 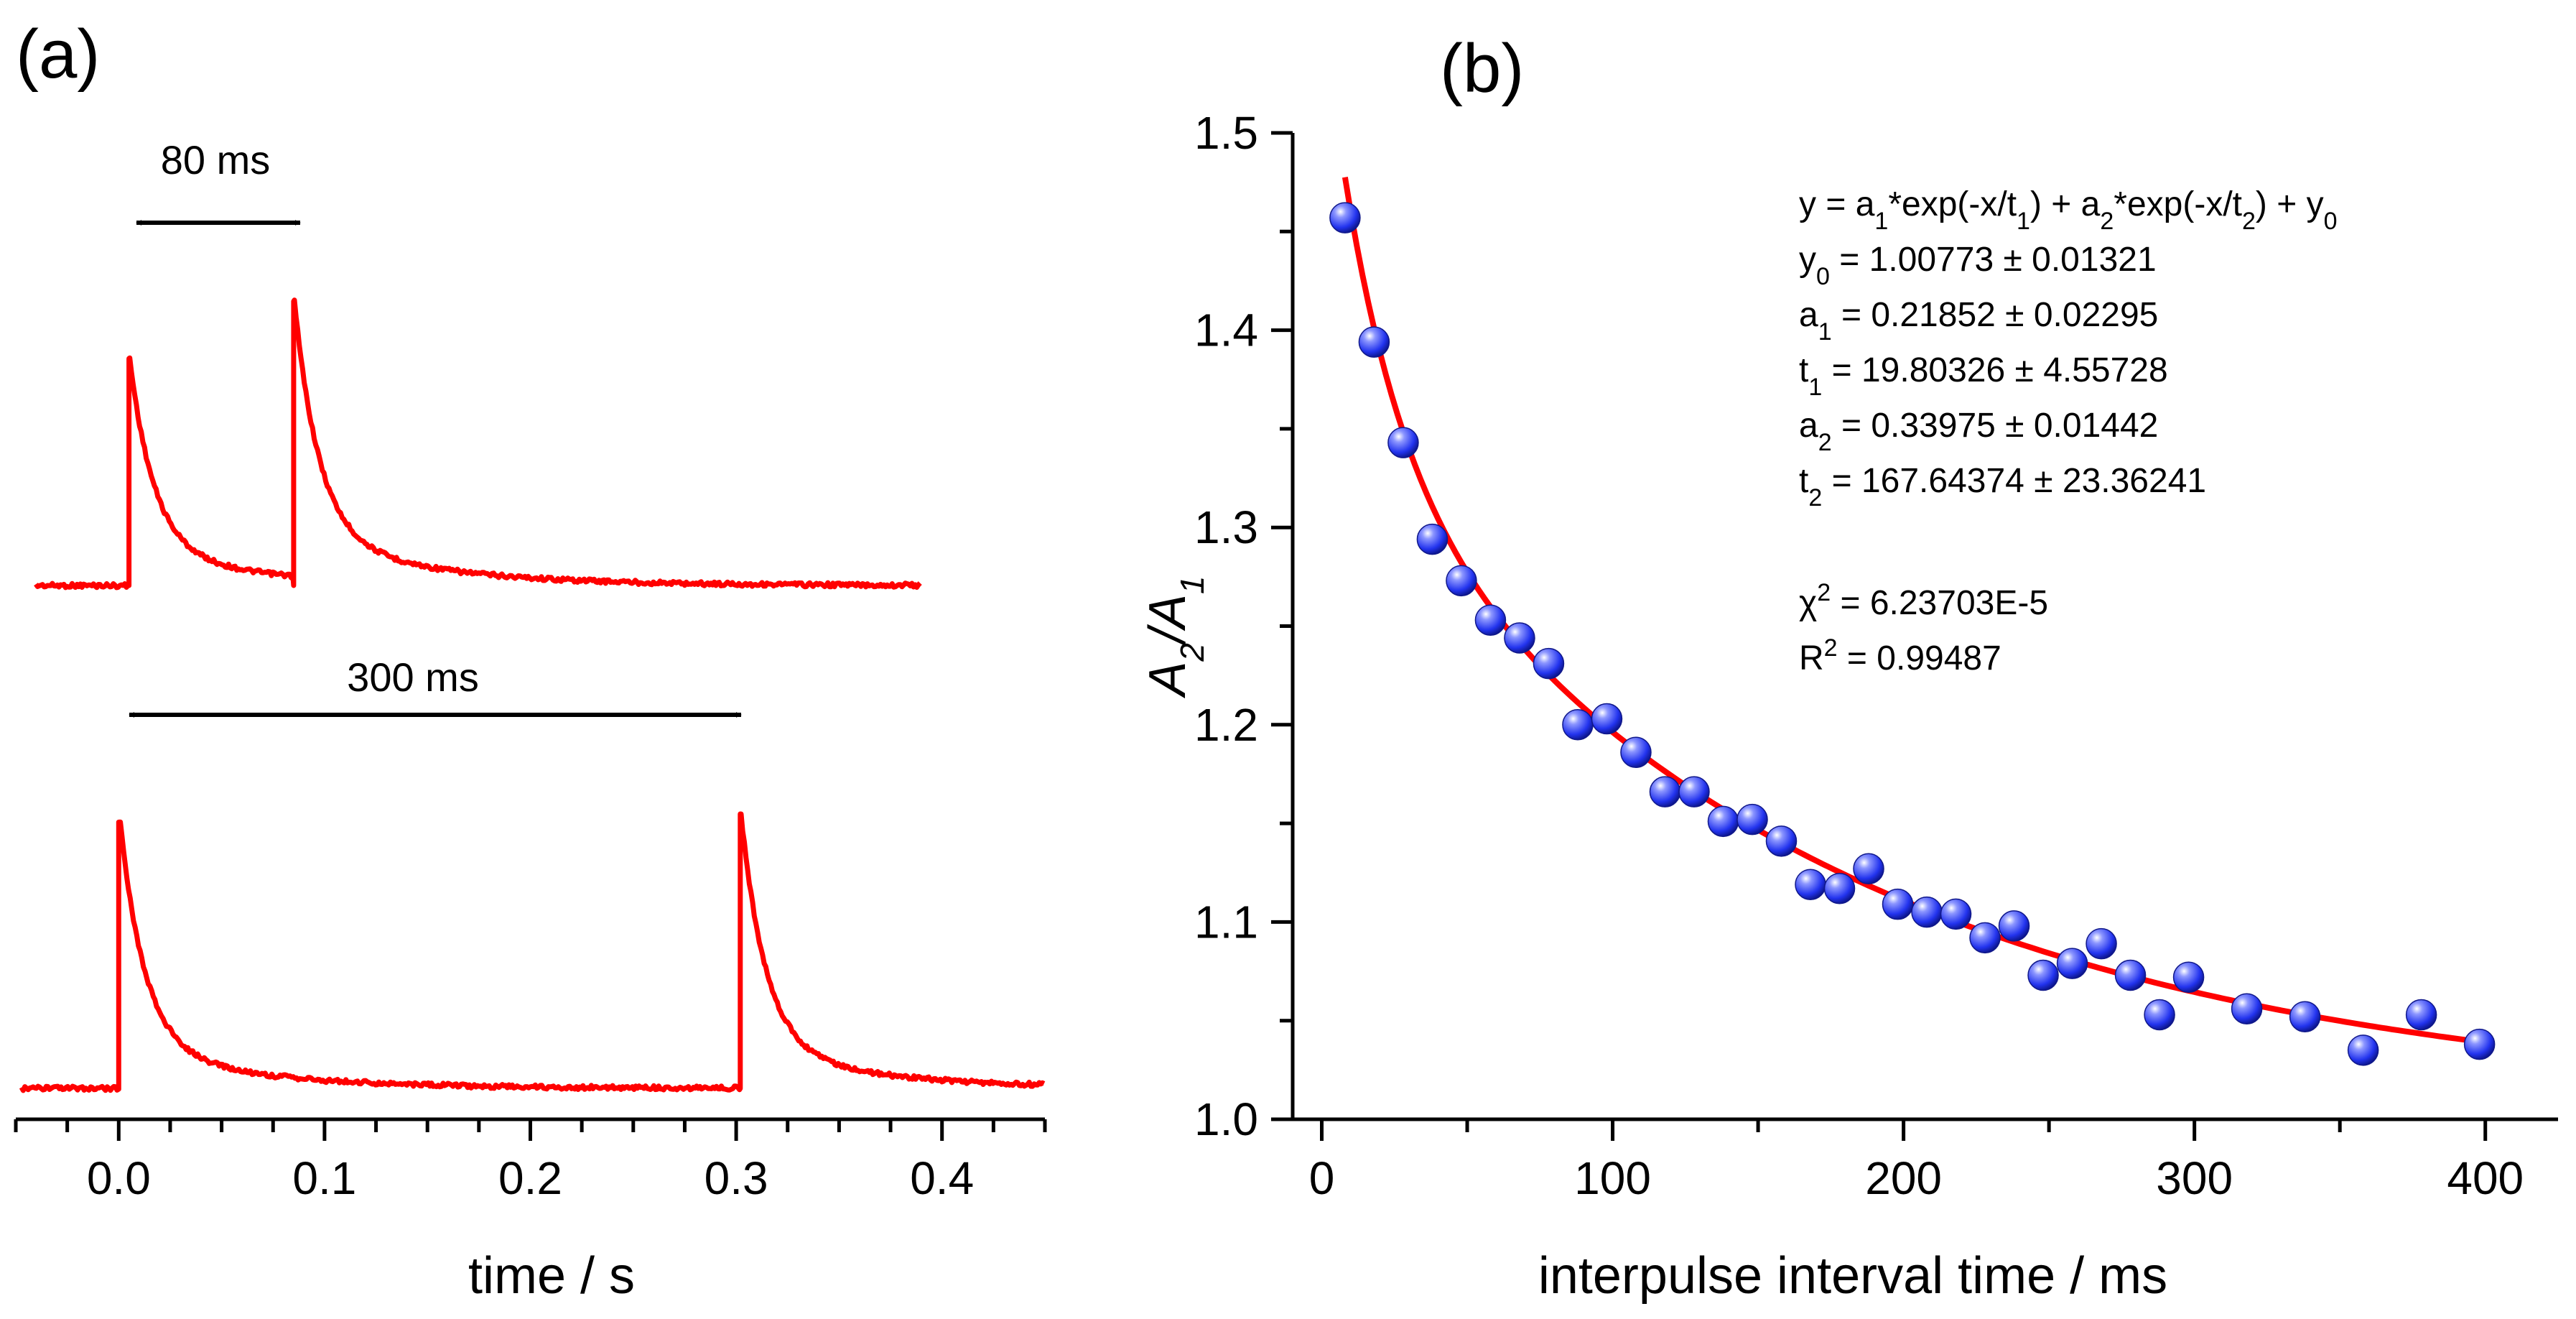 I want to click on x-tick-label: 0.0, so click(x=119, y=1178).